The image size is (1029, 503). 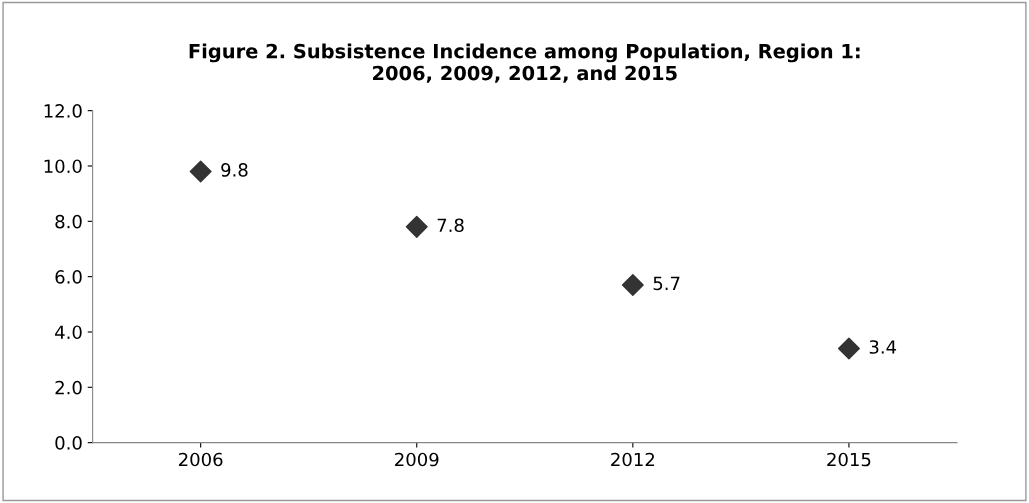 What do you see at coordinates (68, 443) in the screenshot?
I see `y-tick-label: 0.0` at bounding box center [68, 443].